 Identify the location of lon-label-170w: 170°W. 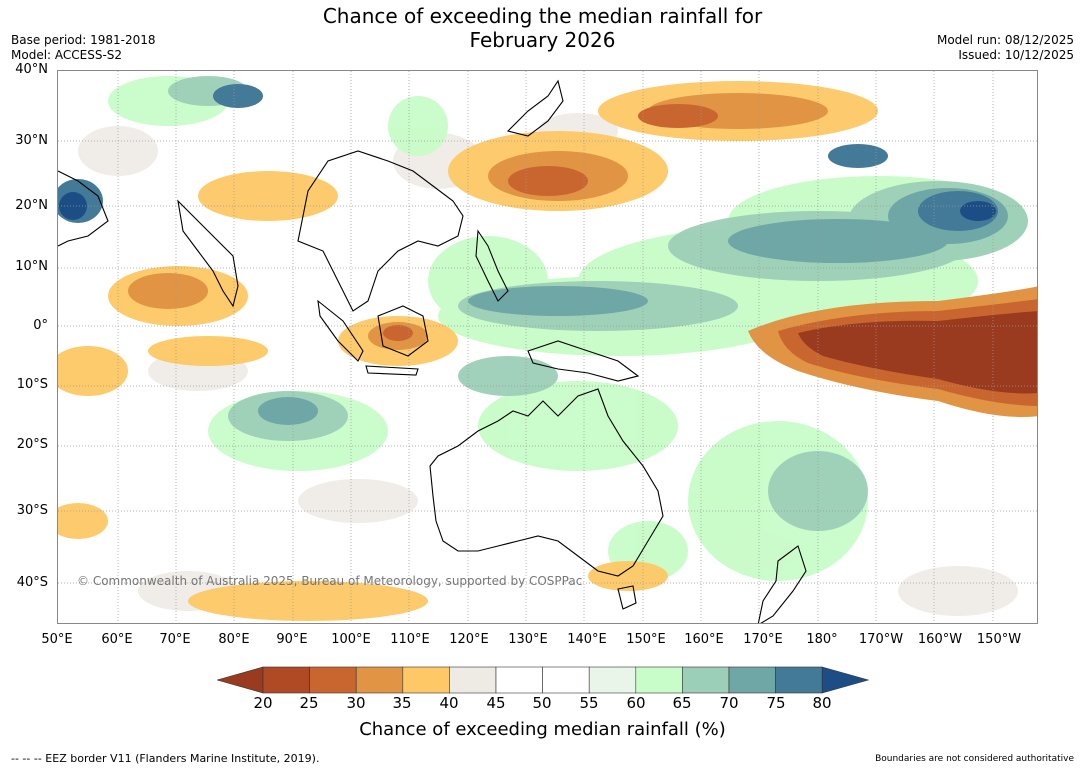
(881, 639).